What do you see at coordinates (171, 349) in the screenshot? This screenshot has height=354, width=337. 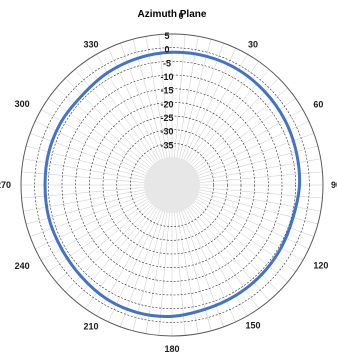 I see `angle-tick-label: 180` at bounding box center [171, 349].